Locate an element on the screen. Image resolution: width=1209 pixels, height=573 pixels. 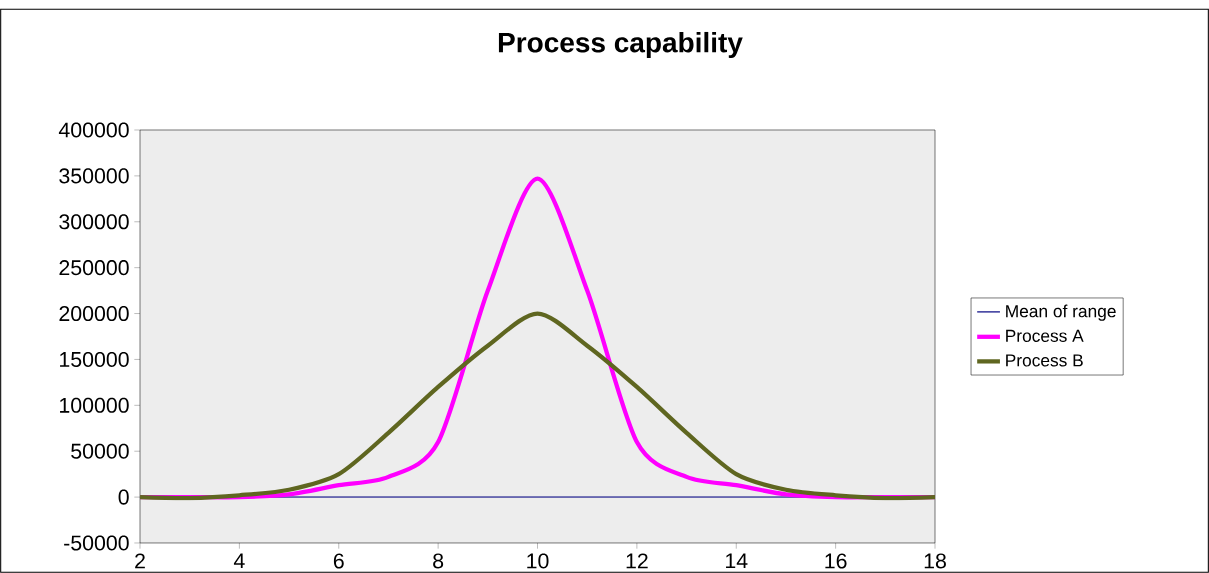
y-tick-label: 150000 is located at coordinates (94, 359).